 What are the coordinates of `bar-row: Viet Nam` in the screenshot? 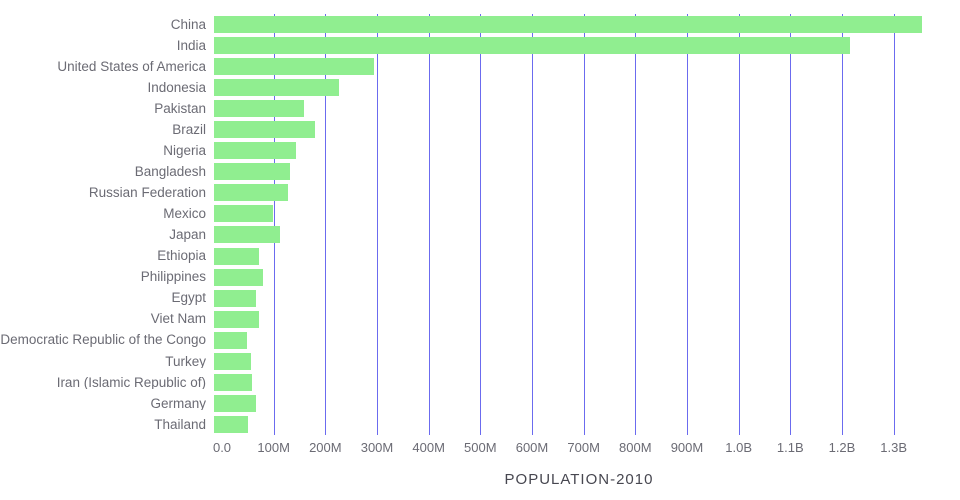 It's located at (468, 319).